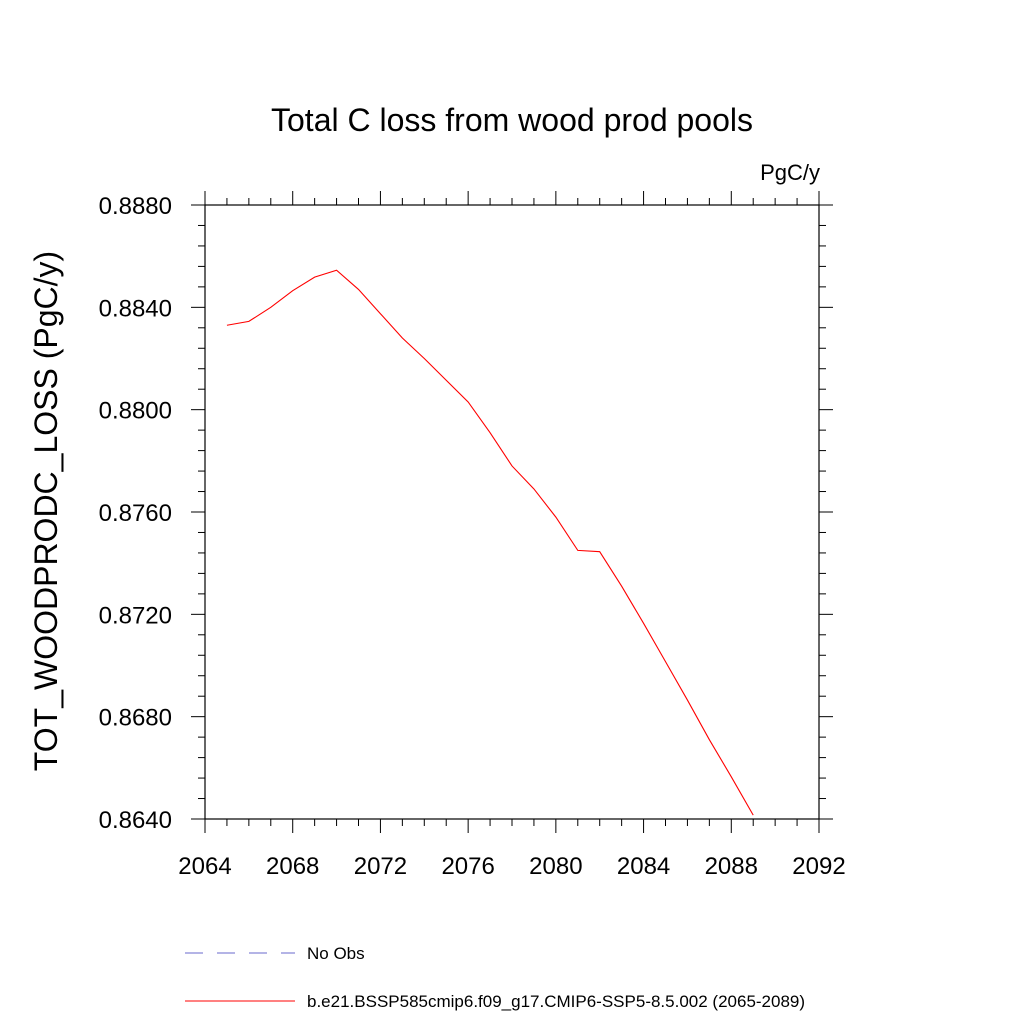 The image size is (1024, 1024). What do you see at coordinates (46, 511) in the screenshot?
I see `y-axis-label: TOT_WOODPRODC_LOSS (PgC/y)` at bounding box center [46, 511].